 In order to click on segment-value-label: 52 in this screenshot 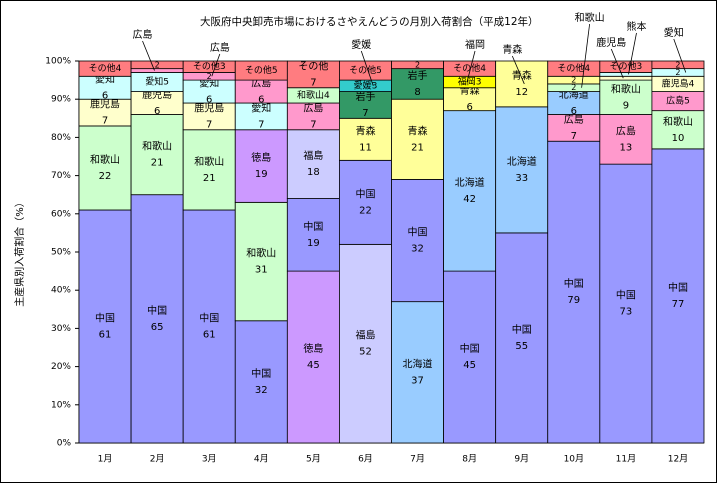, I will do `click(365, 352)`.